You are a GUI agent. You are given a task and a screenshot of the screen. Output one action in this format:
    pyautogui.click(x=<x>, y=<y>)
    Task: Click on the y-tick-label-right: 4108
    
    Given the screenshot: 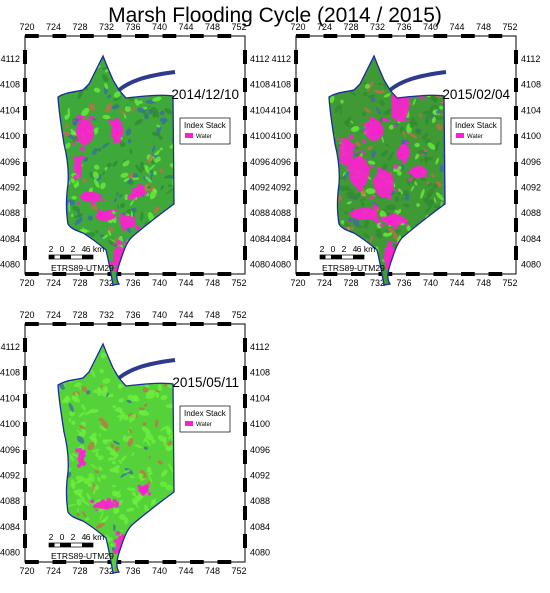 What is the action you would take?
    pyautogui.click(x=260, y=373)
    